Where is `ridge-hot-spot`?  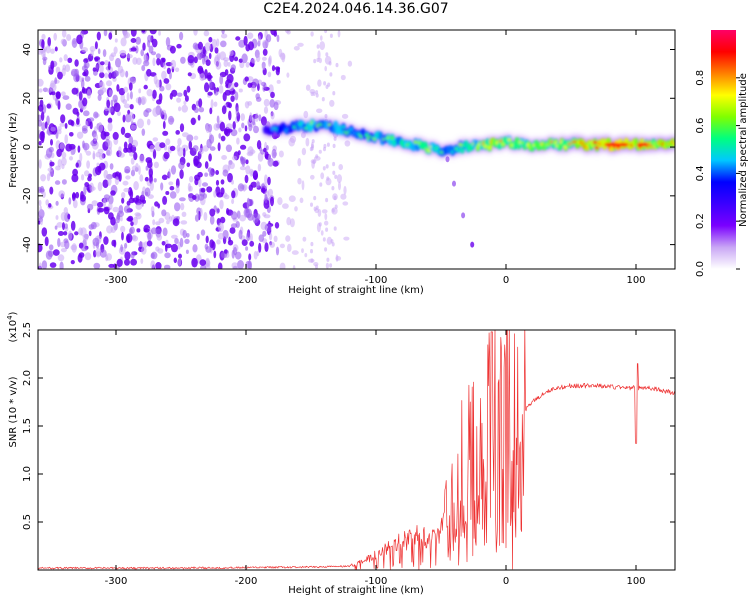 ridge-hot-spot is located at coordinates (642, 144).